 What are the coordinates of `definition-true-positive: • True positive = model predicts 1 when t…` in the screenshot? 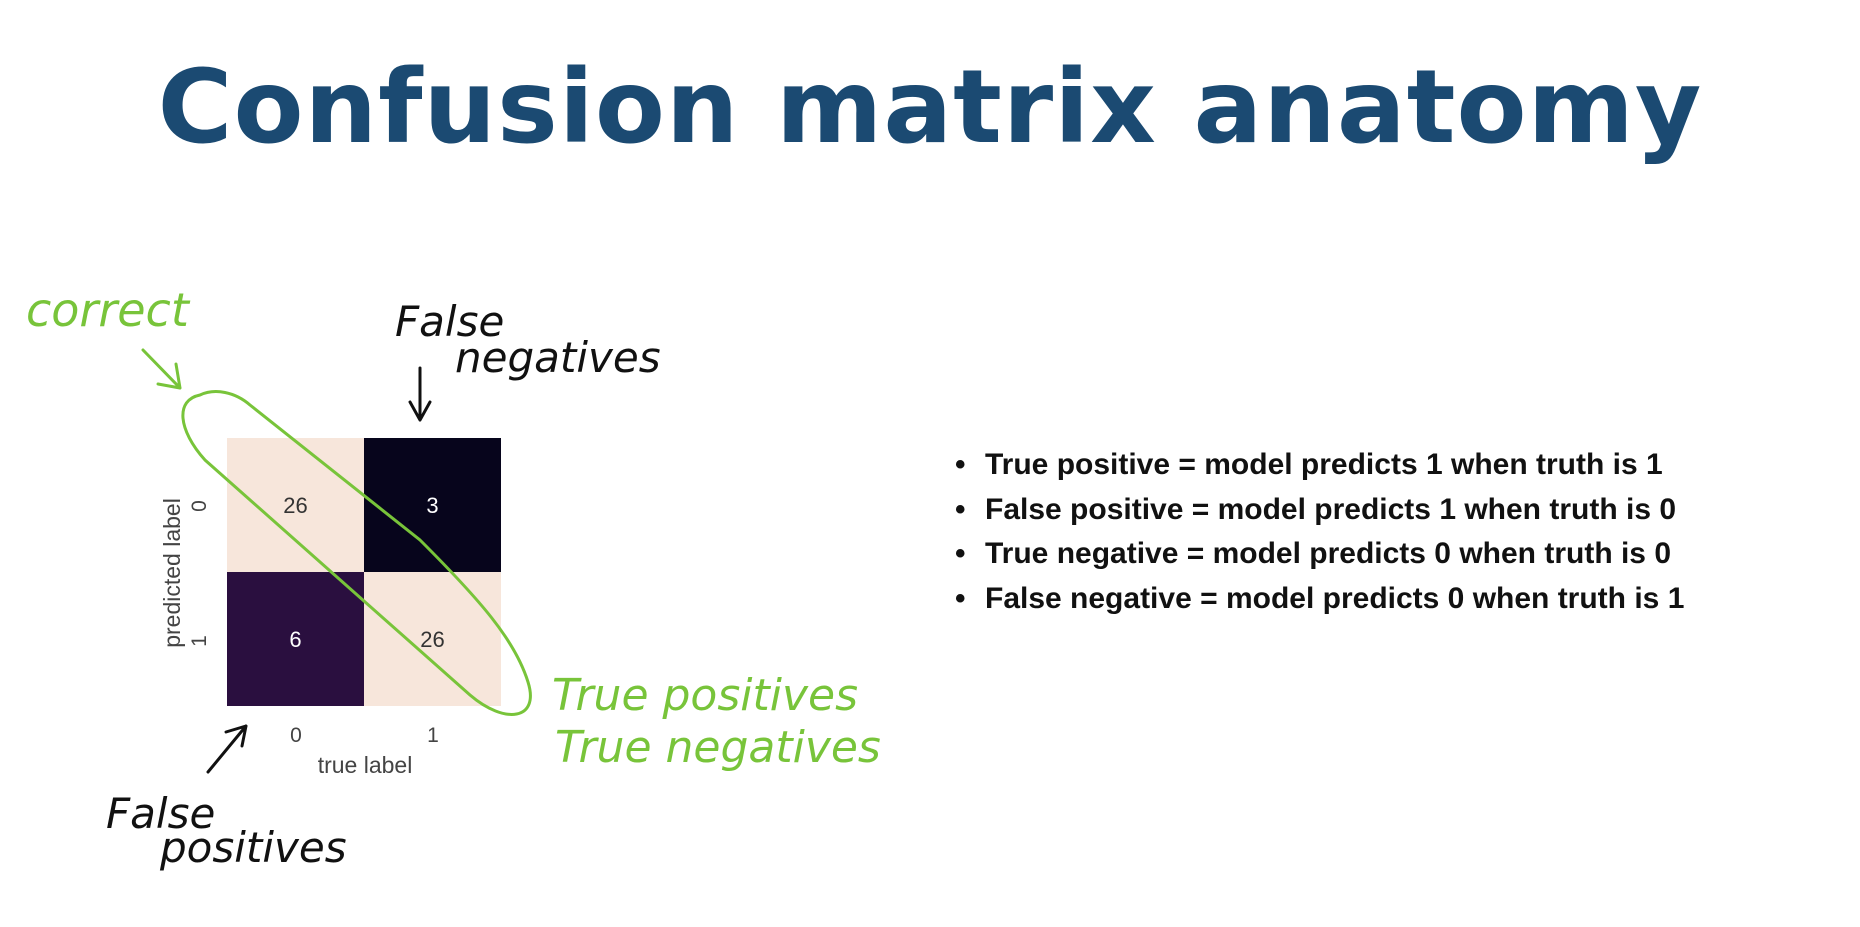 It's located at (1319, 465).